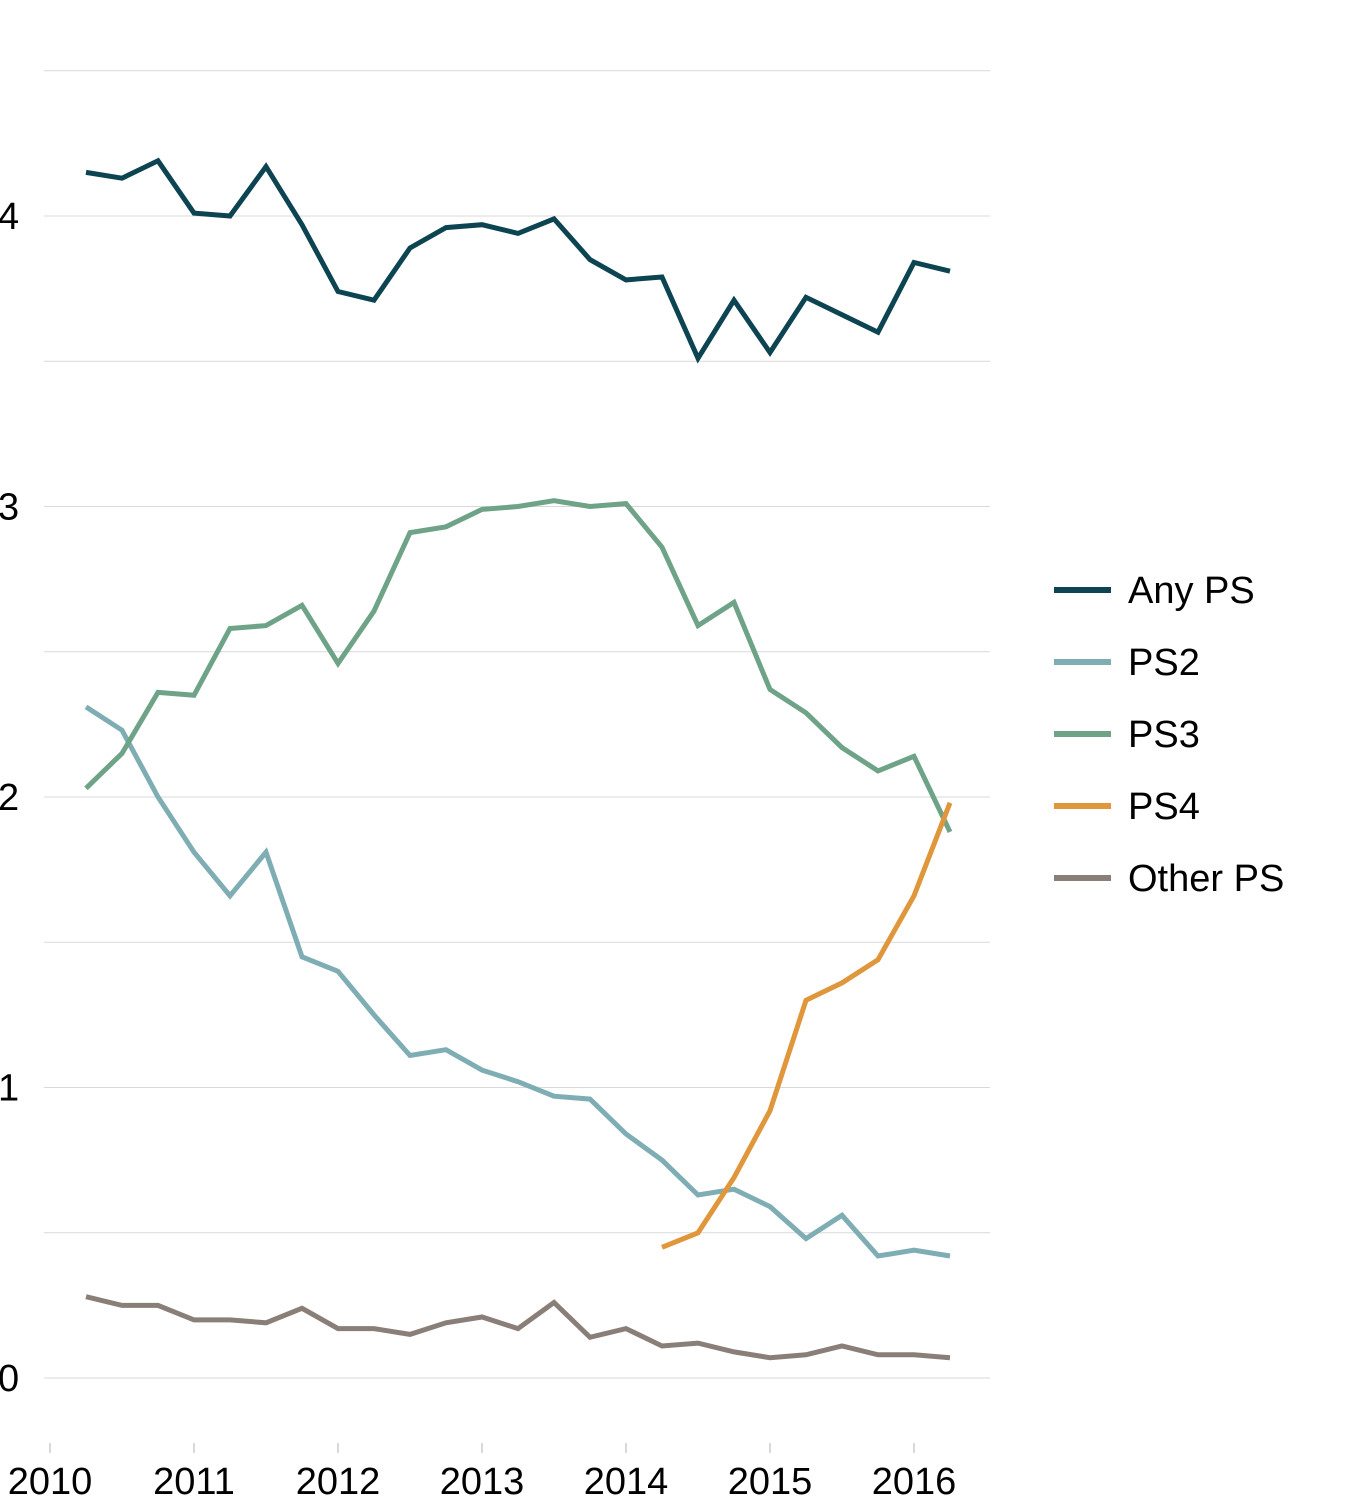  What do you see at coordinates (9, 217) in the screenshot?
I see `y-tick-label: 4` at bounding box center [9, 217].